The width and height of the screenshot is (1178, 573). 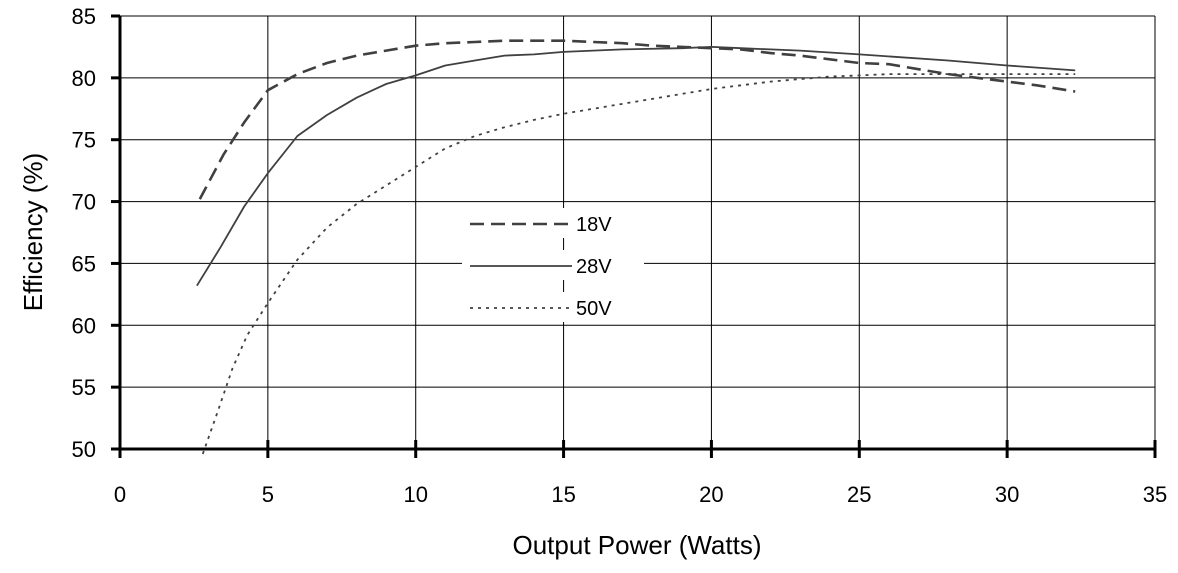 I want to click on y-tick-label: 50, so click(x=84, y=449).